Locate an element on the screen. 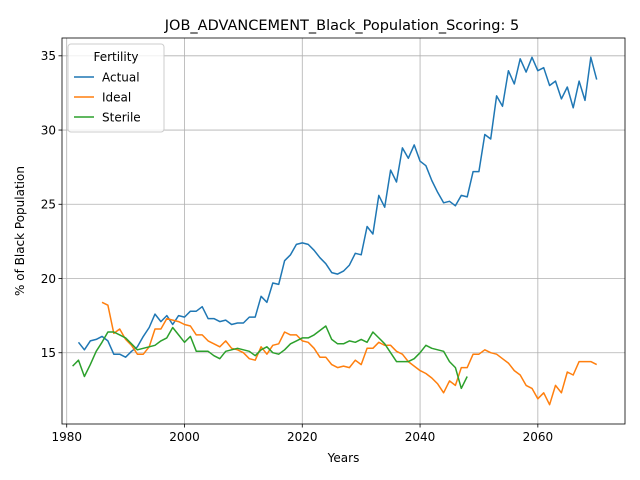 Image resolution: width=640 pixels, height=480 pixels. x-tick-label: 2060 is located at coordinates (538, 437).